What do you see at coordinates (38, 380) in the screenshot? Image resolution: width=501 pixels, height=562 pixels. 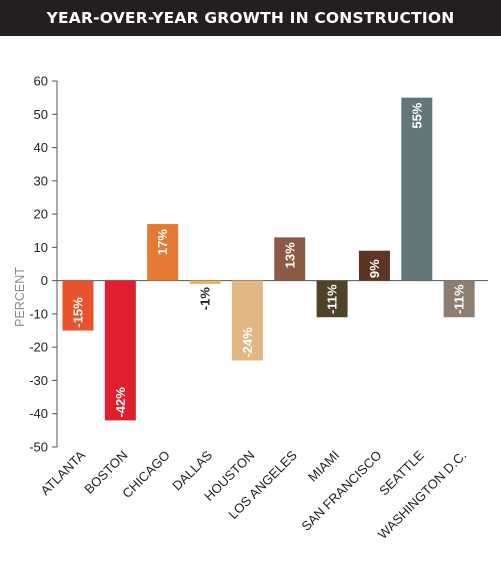 I see `y-tick-label: -30` at bounding box center [38, 380].